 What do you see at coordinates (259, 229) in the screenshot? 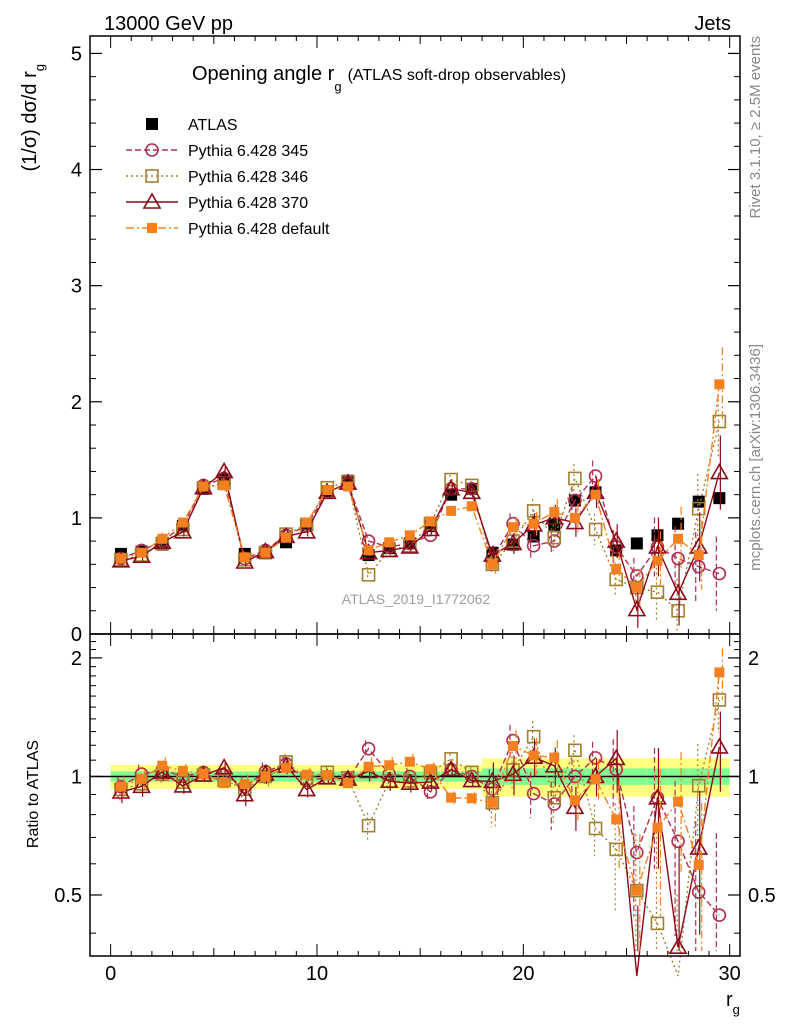
I see `legend-label: Pythia 6.428 default` at bounding box center [259, 229].